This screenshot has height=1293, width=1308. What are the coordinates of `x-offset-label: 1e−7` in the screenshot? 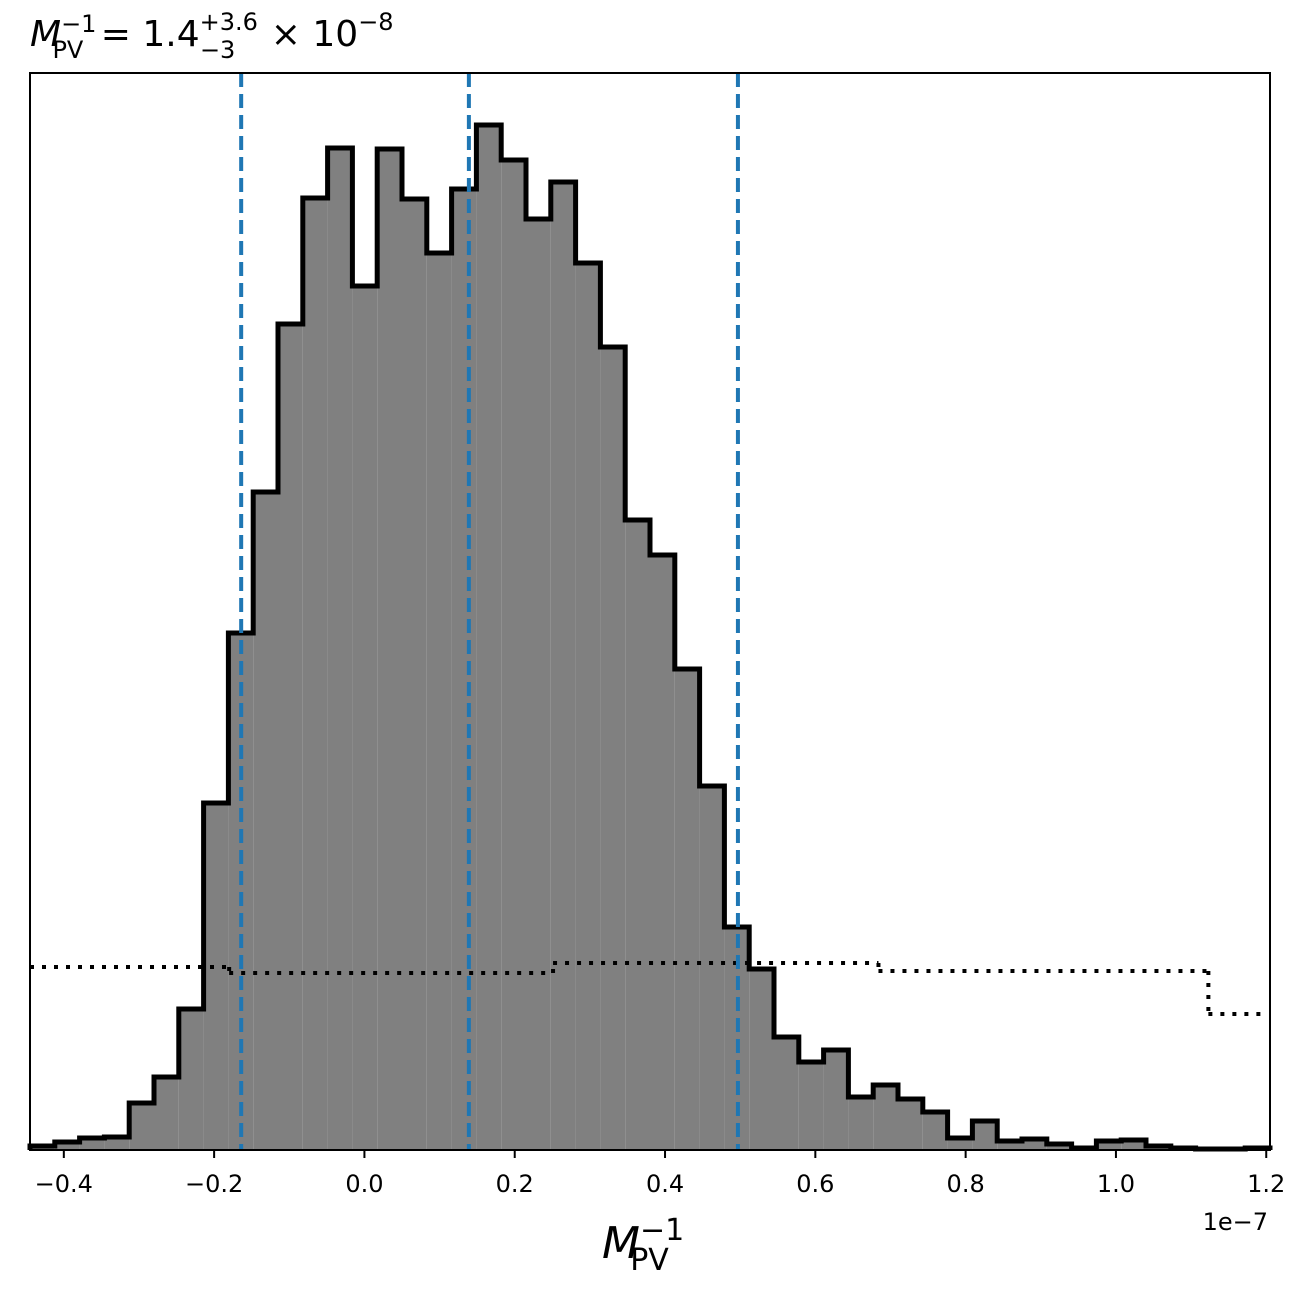 It's located at (1235, 1222).